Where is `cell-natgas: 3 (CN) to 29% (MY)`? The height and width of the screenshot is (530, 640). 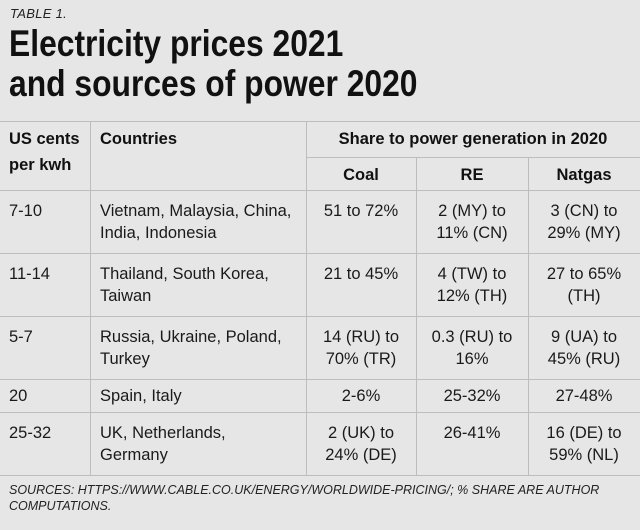 cell-natgas: 3 (CN) to 29% (MY) is located at coordinates (584, 222).